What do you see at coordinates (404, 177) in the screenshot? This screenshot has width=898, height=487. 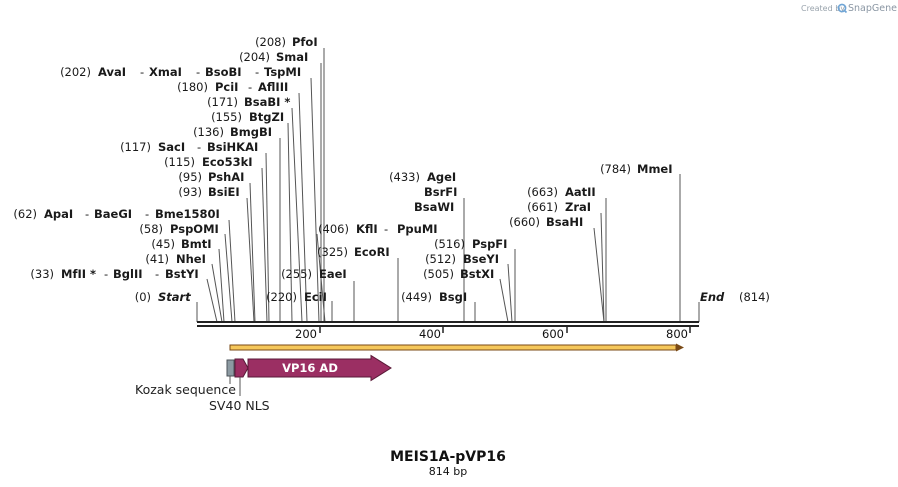 I see `site-pos: (433)` at bounding box center [404, 177].